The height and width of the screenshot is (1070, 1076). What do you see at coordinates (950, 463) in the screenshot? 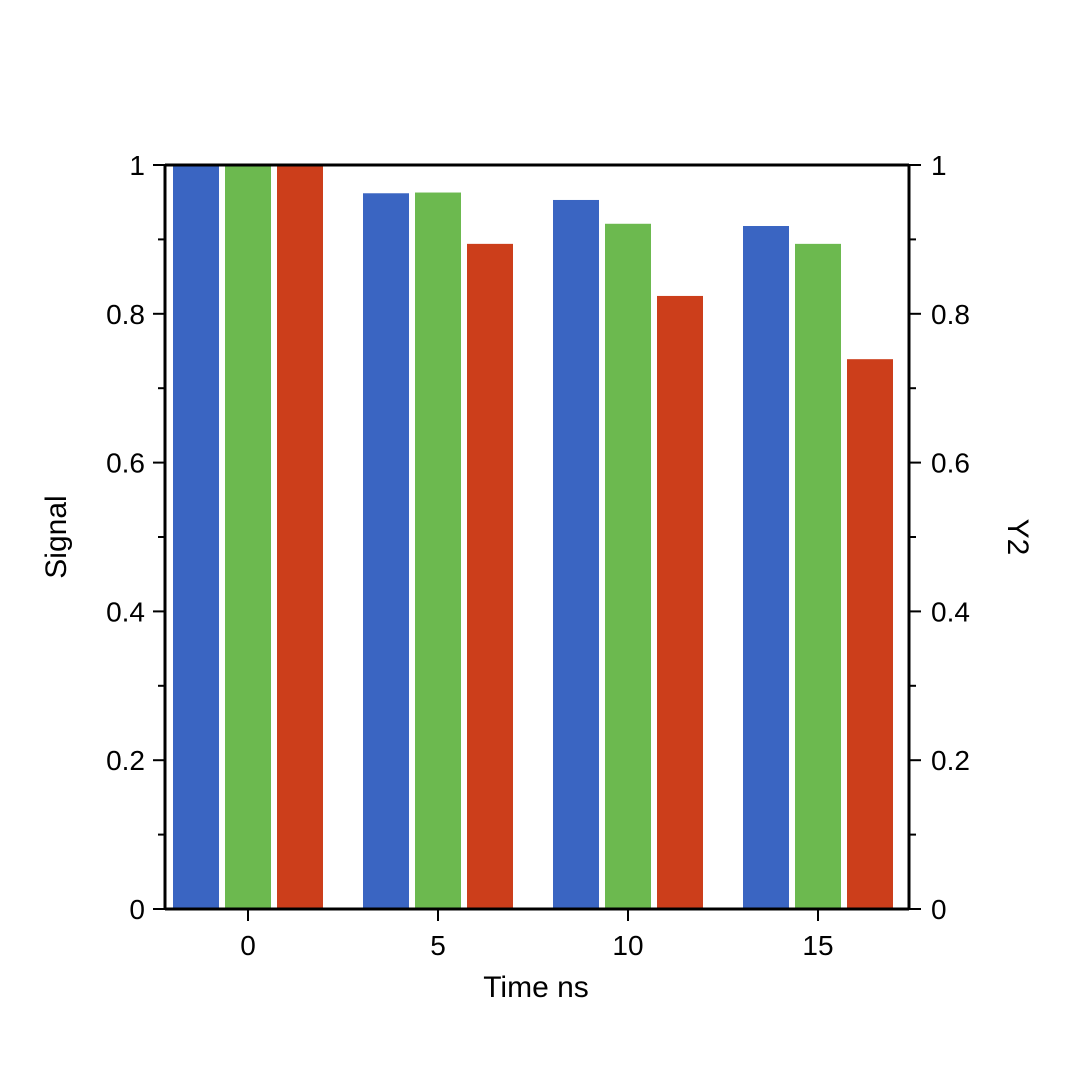
I see `y2-tick-label: 0.6` at bounding box center [950, 463].